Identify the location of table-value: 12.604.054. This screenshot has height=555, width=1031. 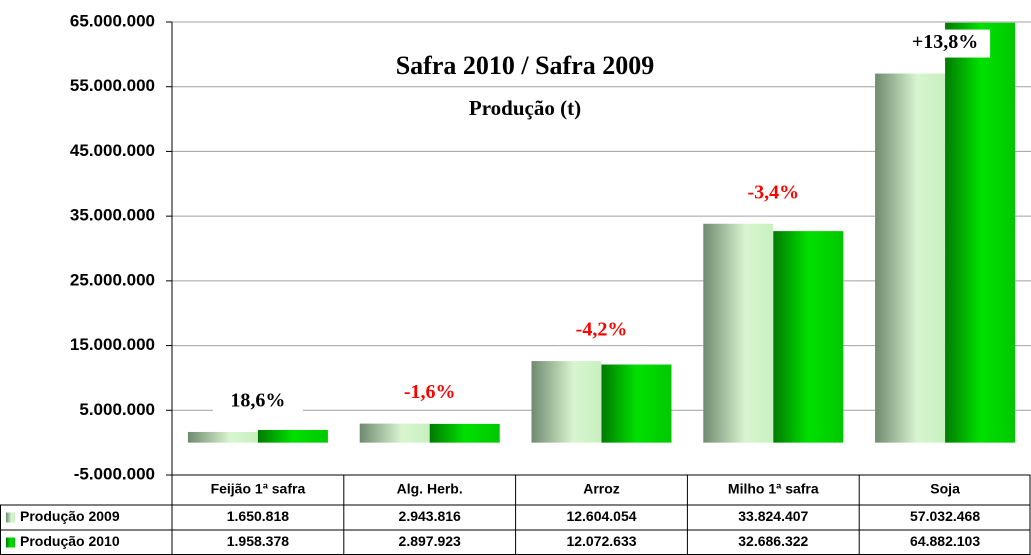
(601, 516).